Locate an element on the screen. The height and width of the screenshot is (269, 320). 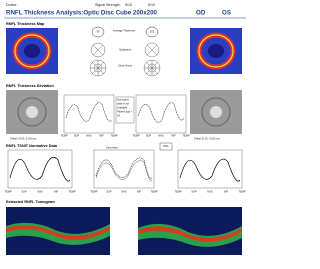
od-offset: Offset (-0.03, 0.09) mm is located at coordinates (23, 139).